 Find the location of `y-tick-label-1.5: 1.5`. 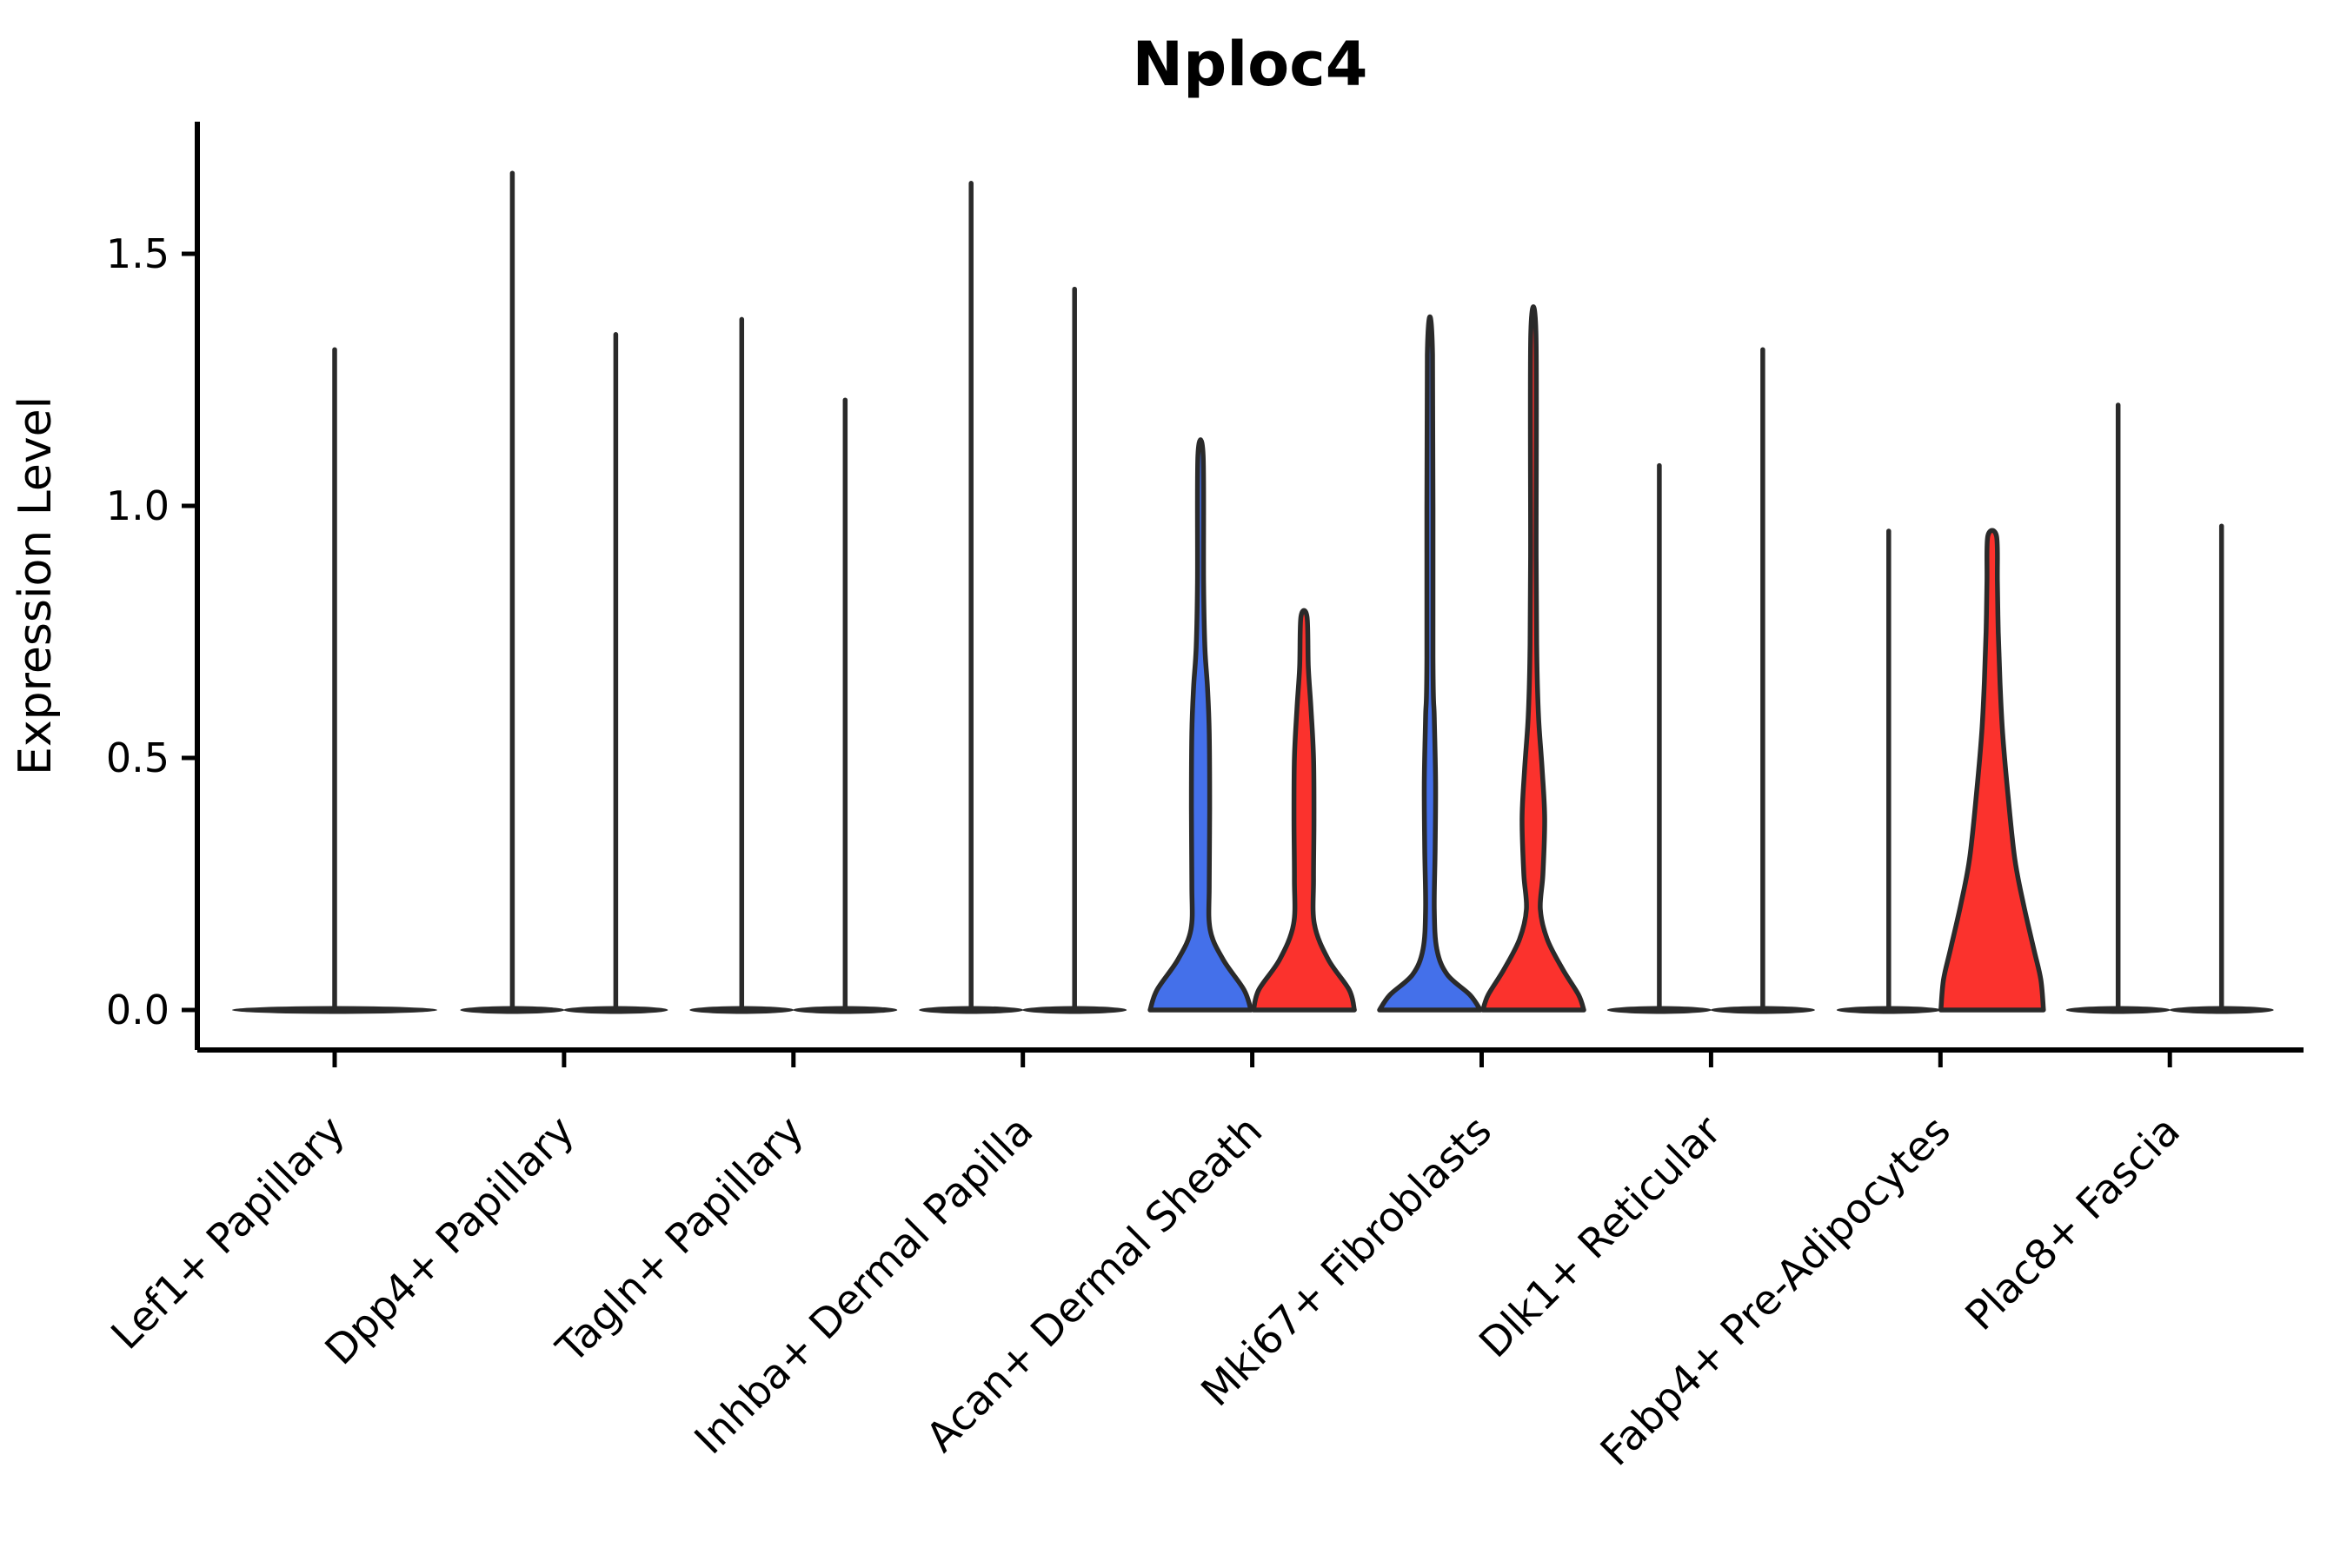

y-tick-label-1.5: 1.5 is located at coordinates (138, 253).